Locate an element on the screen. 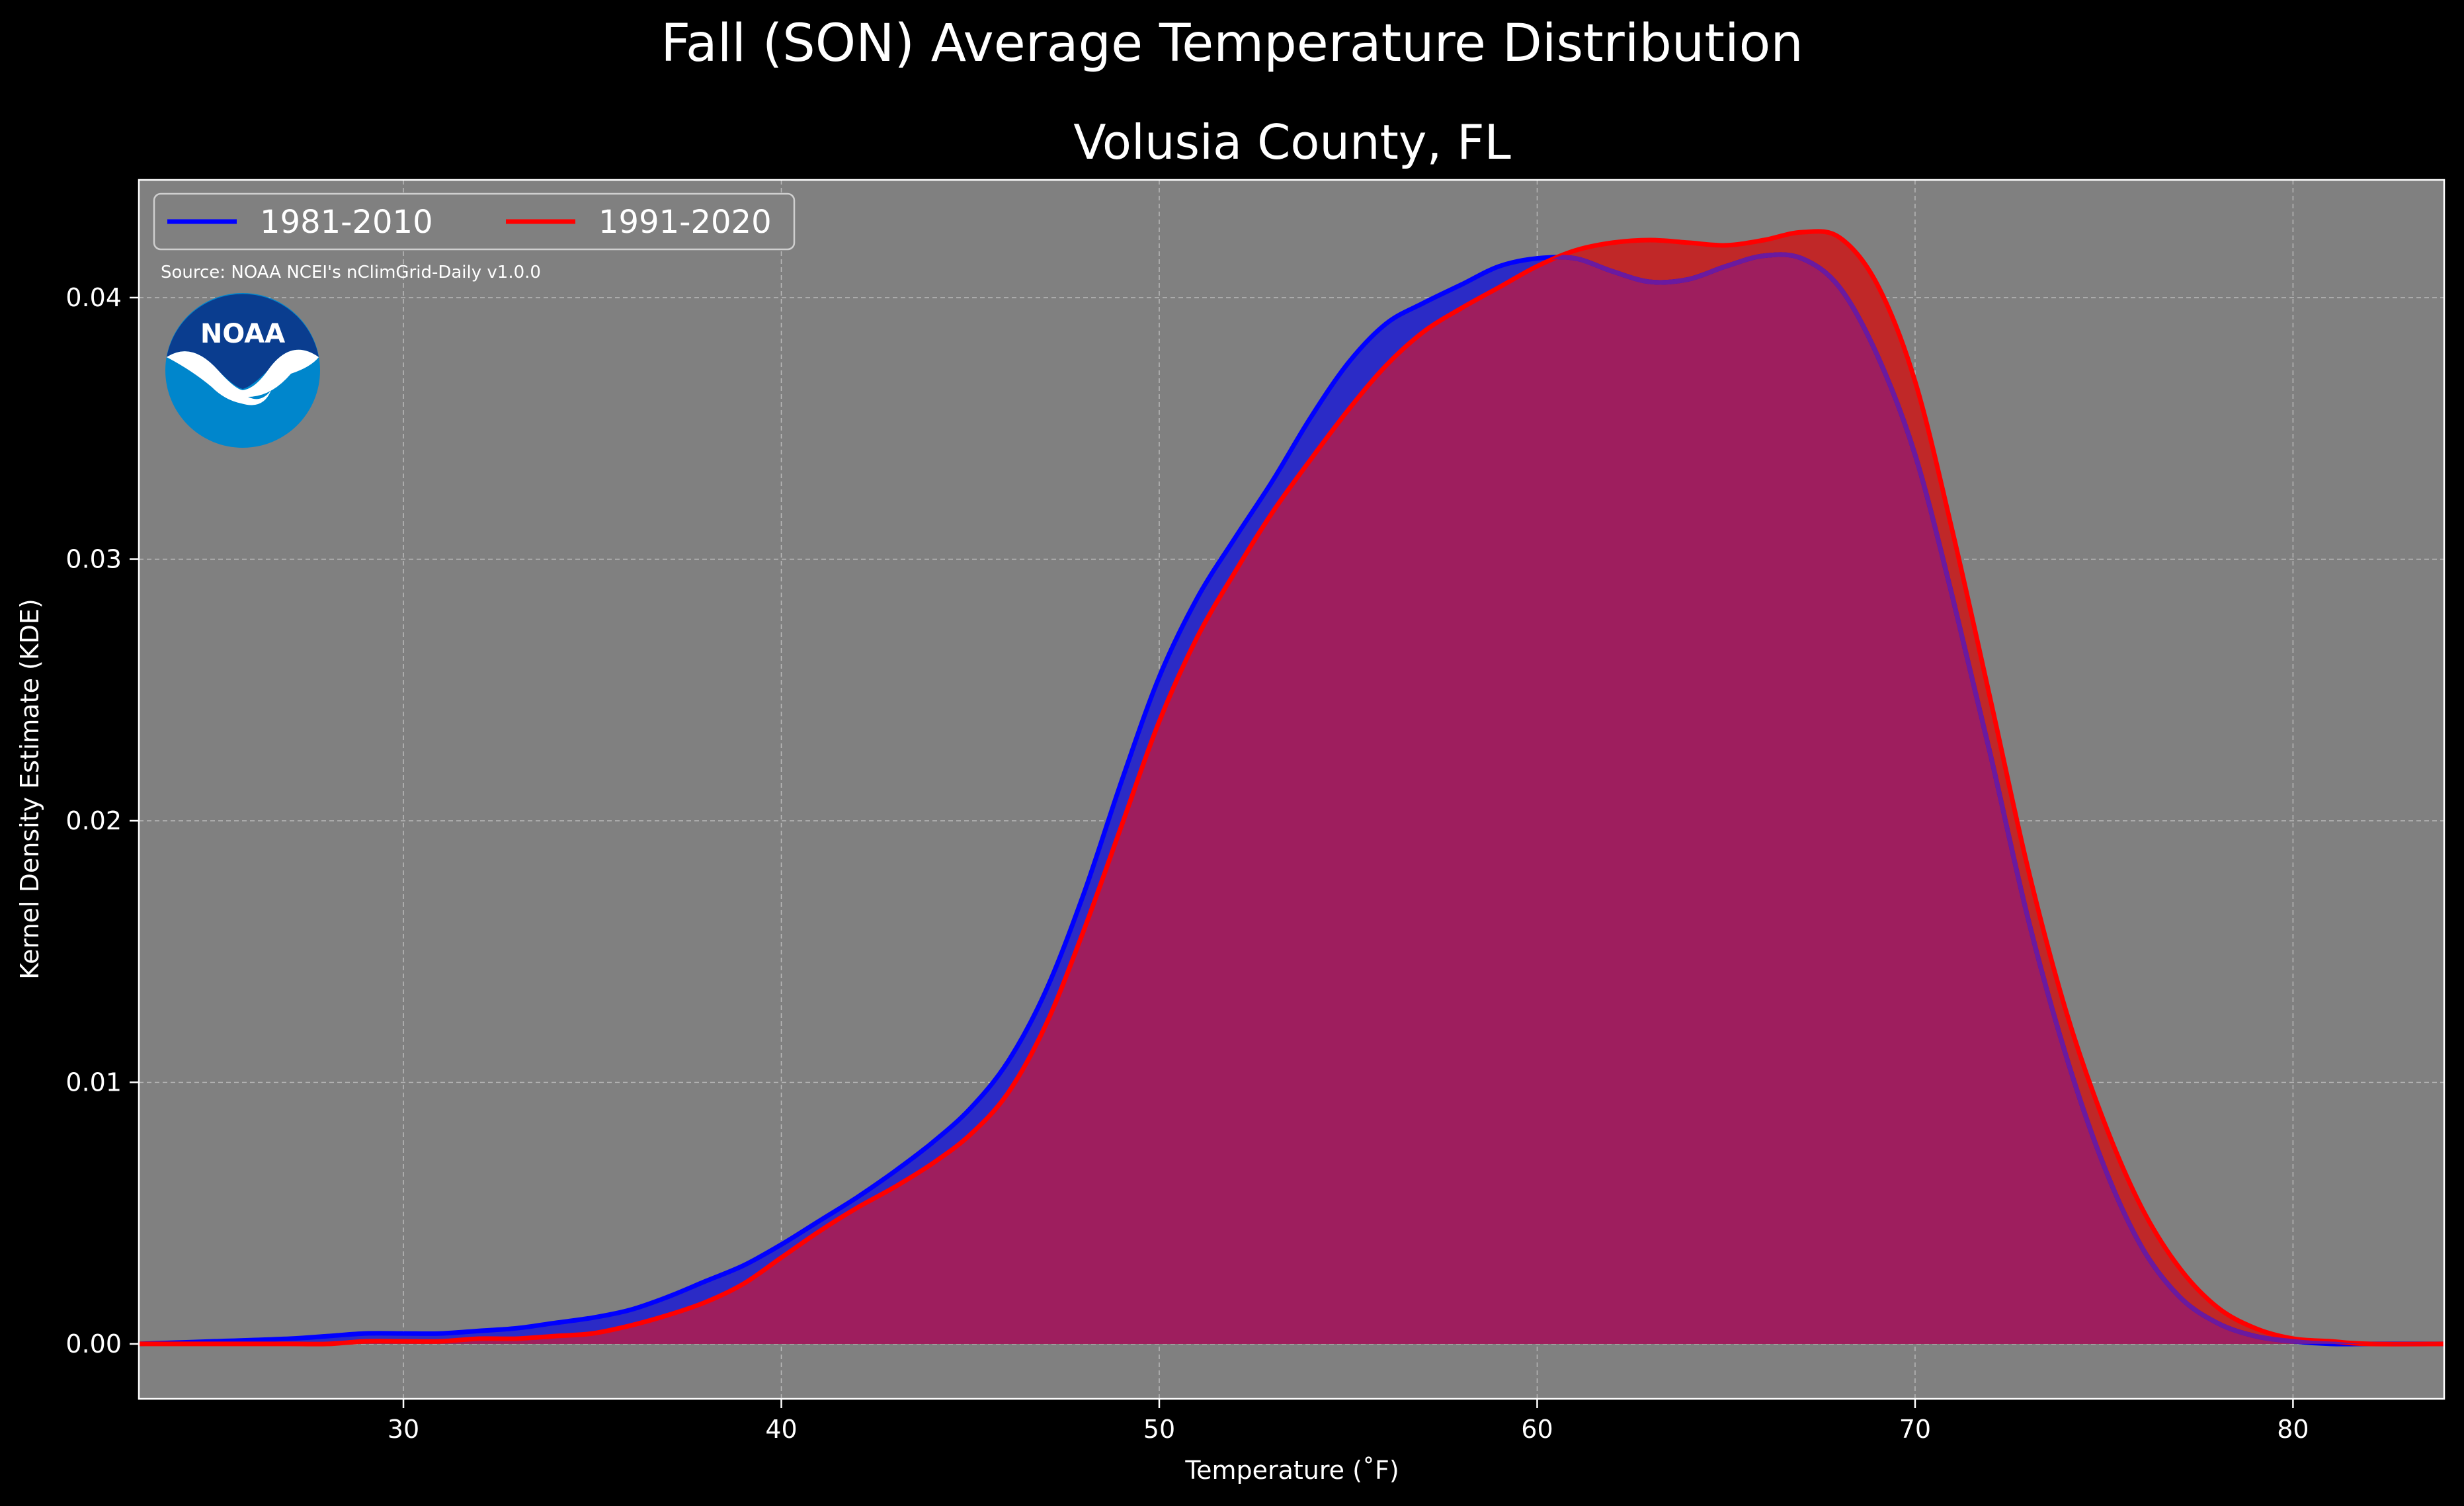  legend: 1981-2010 1991-2020 is located at coordinates (475, 221).